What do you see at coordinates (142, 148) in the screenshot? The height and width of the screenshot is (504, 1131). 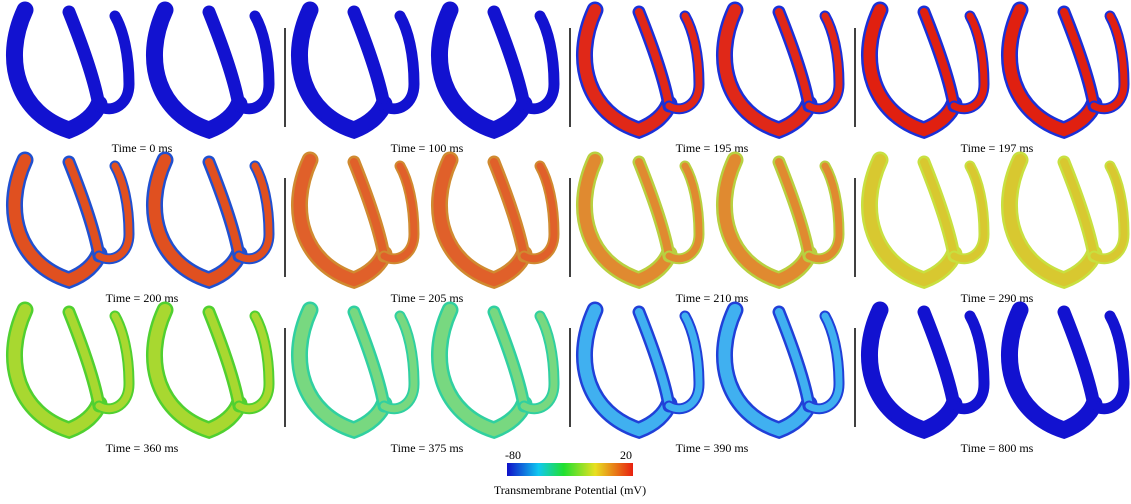 I see `time-label: Time = 0 ms` at bounding box center [142, 148].